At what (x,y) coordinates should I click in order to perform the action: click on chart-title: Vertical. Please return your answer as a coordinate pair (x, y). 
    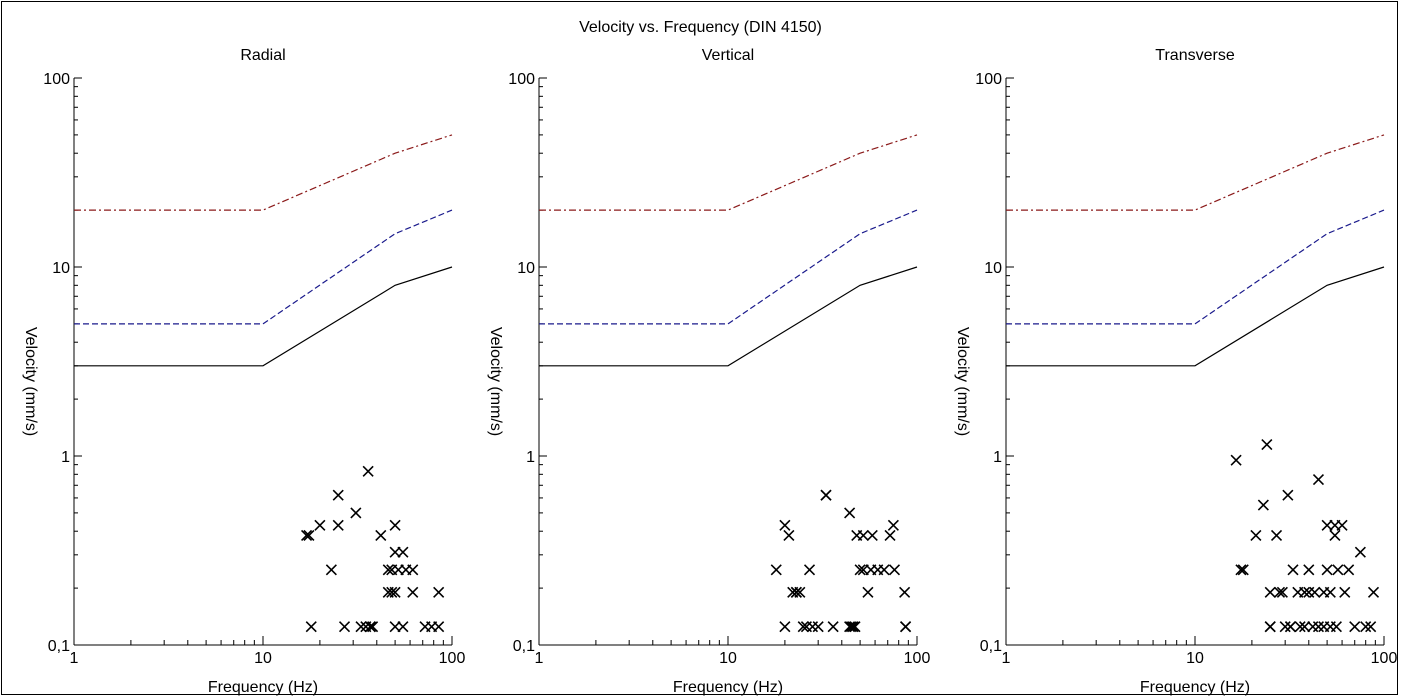
    Looking at the image, I should click on (728, 55).